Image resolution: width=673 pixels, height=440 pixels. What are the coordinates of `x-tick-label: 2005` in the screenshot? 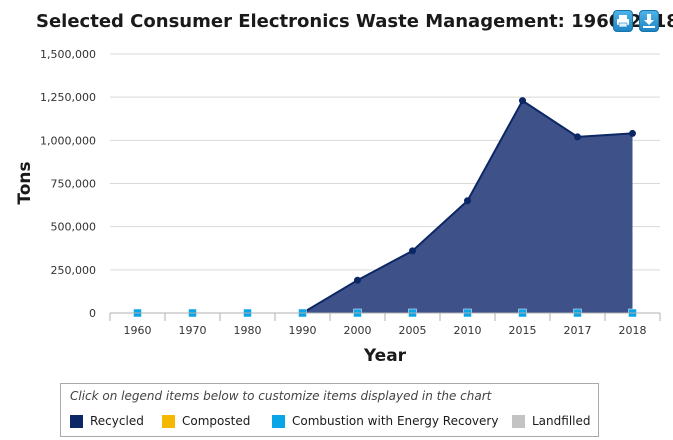 It's located at (413, 330).